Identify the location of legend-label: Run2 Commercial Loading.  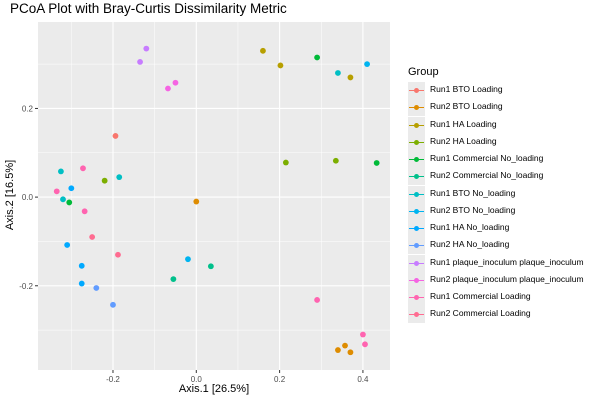
(480, 313).